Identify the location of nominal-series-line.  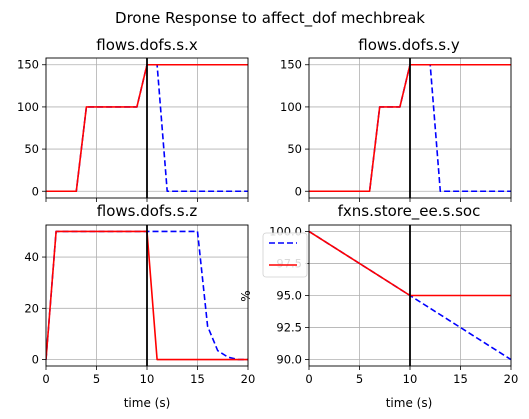
(147, 128).